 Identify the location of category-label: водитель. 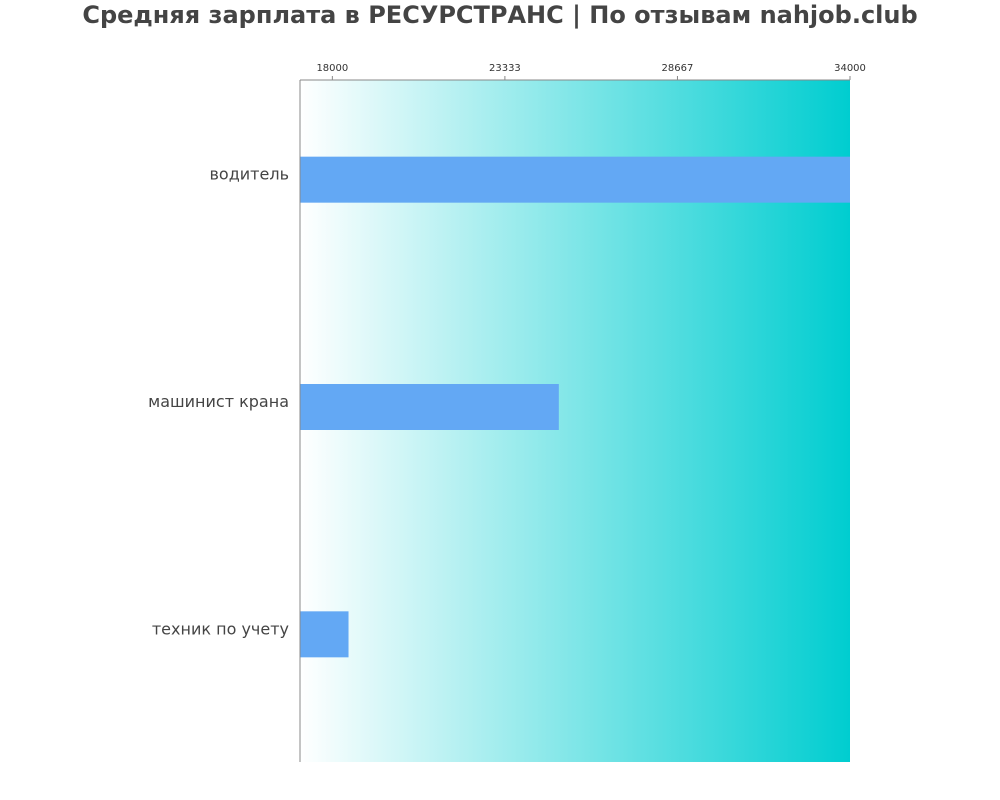
(250, 174).